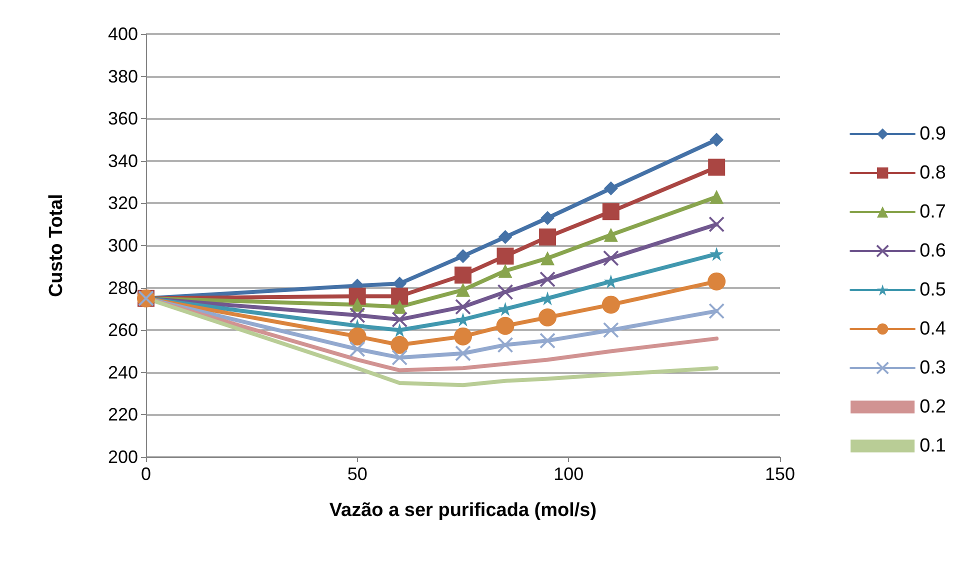 This screenshot has width=969, height=580. What do you see at coordinates (123, 457) in the screenshot?
I see `y-tick-label: 200` at bounding box center [123, 457].